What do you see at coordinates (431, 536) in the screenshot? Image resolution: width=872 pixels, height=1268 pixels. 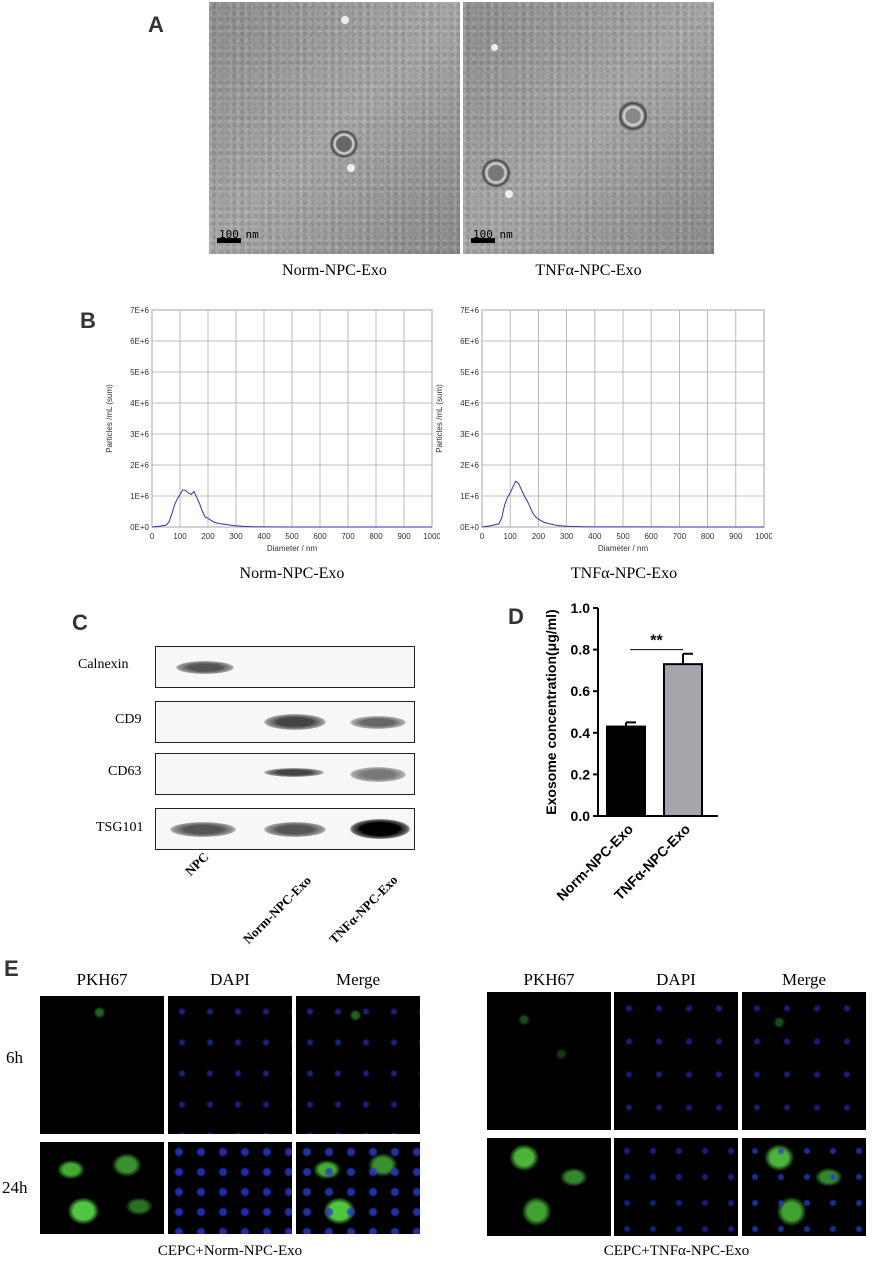 I see `x-tick-label: 1000` at bounding box center [431, 536].